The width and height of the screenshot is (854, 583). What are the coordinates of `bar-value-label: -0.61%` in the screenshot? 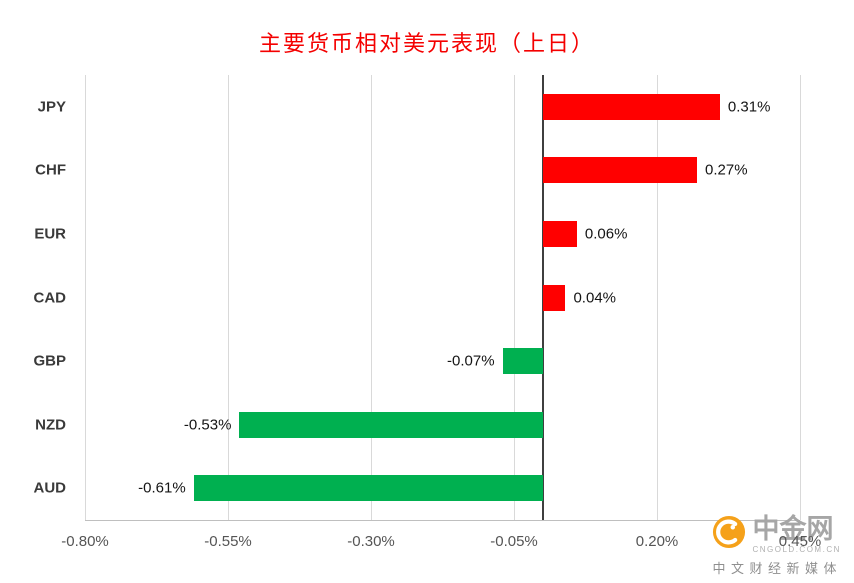 It's located at (162, 488).